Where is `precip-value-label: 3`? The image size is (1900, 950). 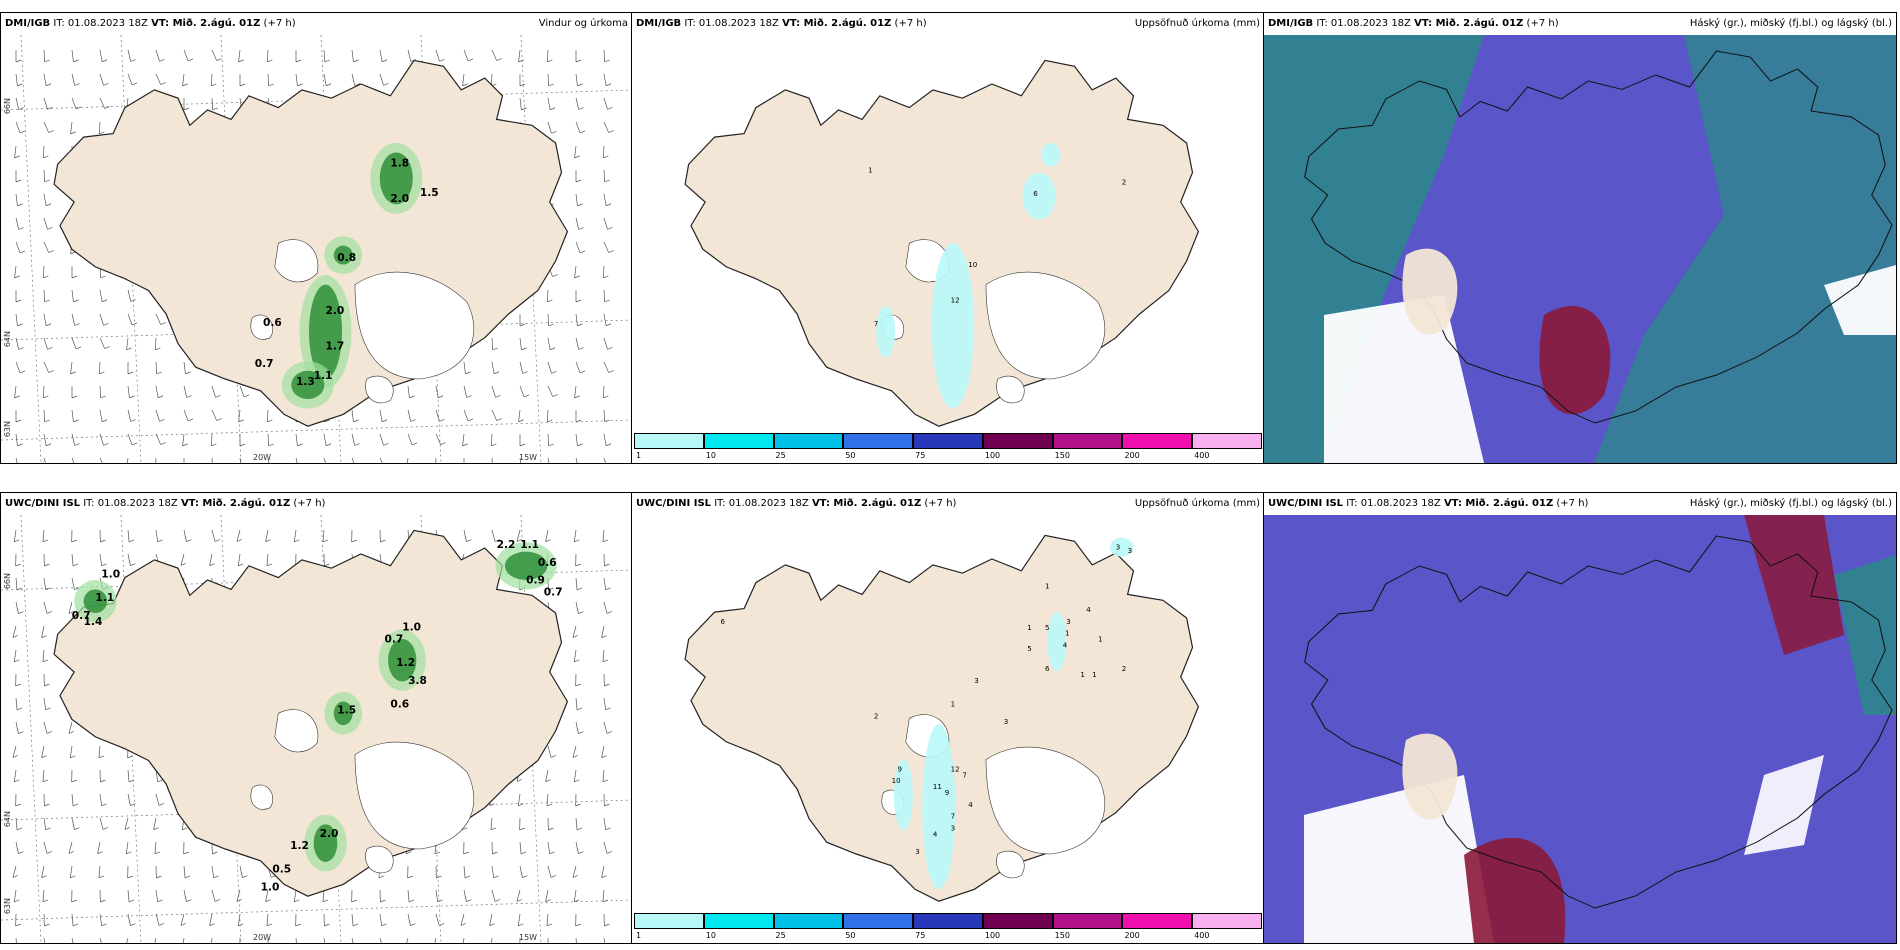 precip-value-label: 3 is located at coordinates (1130, 550).